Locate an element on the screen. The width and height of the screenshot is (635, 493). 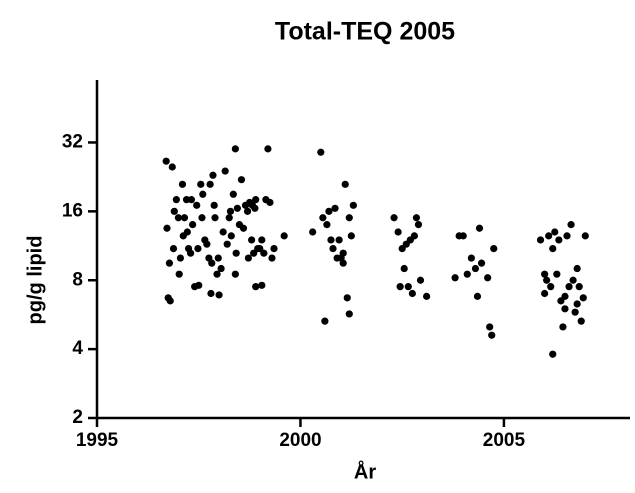
y-tick-label: 4 is located at coordinates (77, 348).